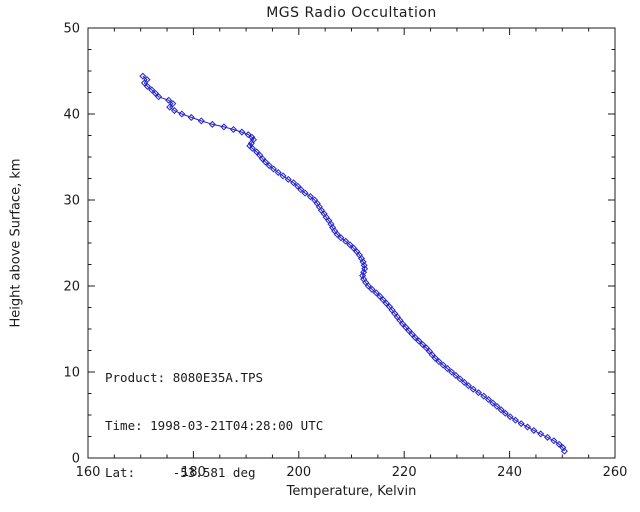 The image size is (640, 512). Describe the element at coordinates (351, 491) in the screenshot. I see `x-axis-label: Temperature, Kelvin` at that location.